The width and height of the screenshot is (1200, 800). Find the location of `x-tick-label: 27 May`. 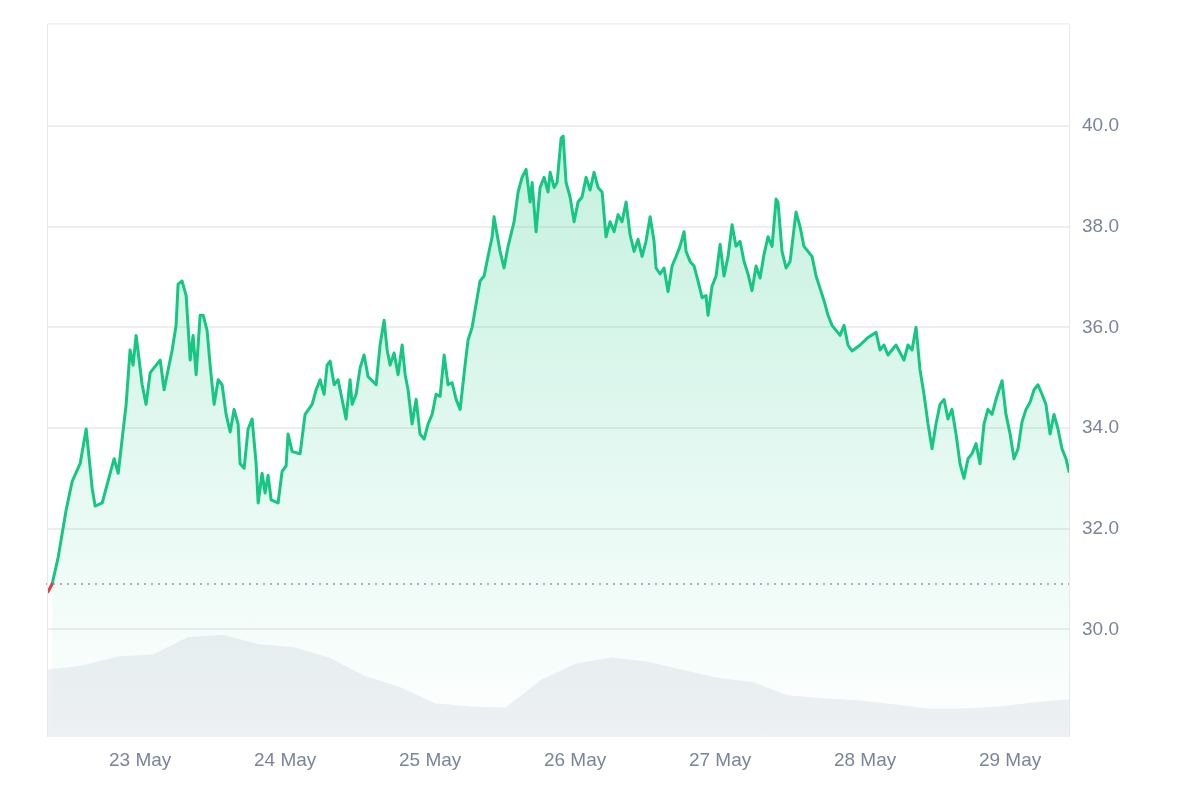

x-tick-label: 27 May is located at coordinates (720, 759).